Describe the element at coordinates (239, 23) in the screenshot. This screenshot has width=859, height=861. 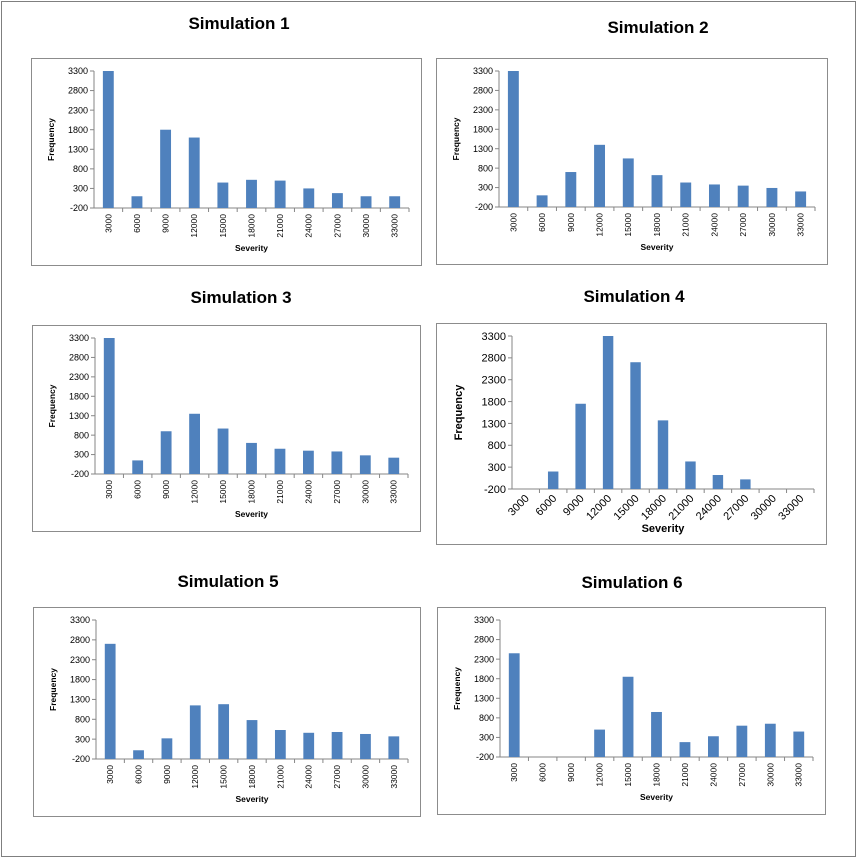
I see `chart-title-1: Simulation 1` at that location.